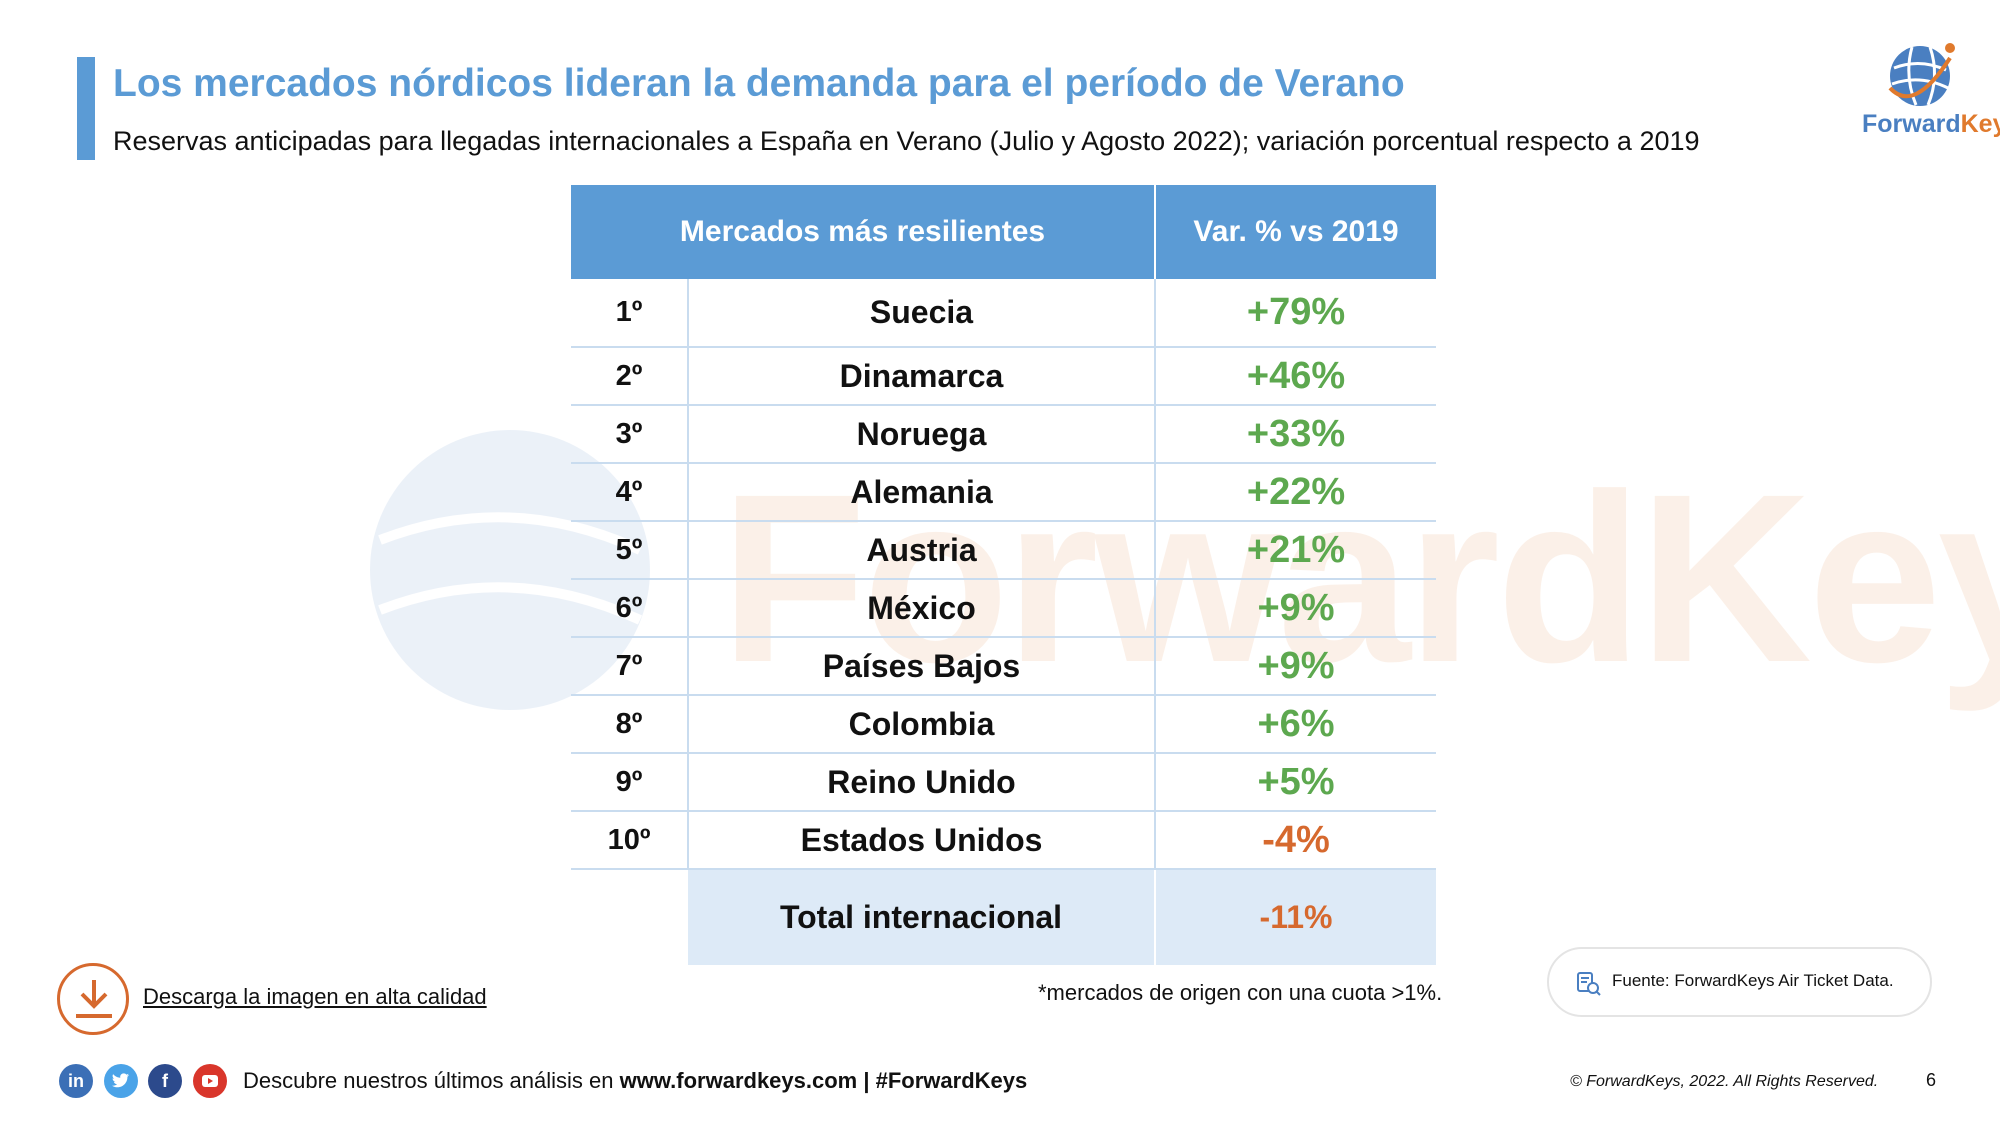 The width and height of the screenshot is (2000, 1125). I want to click on footnote: *mercados de origen con una cuota >1%., so click(1240, 992).